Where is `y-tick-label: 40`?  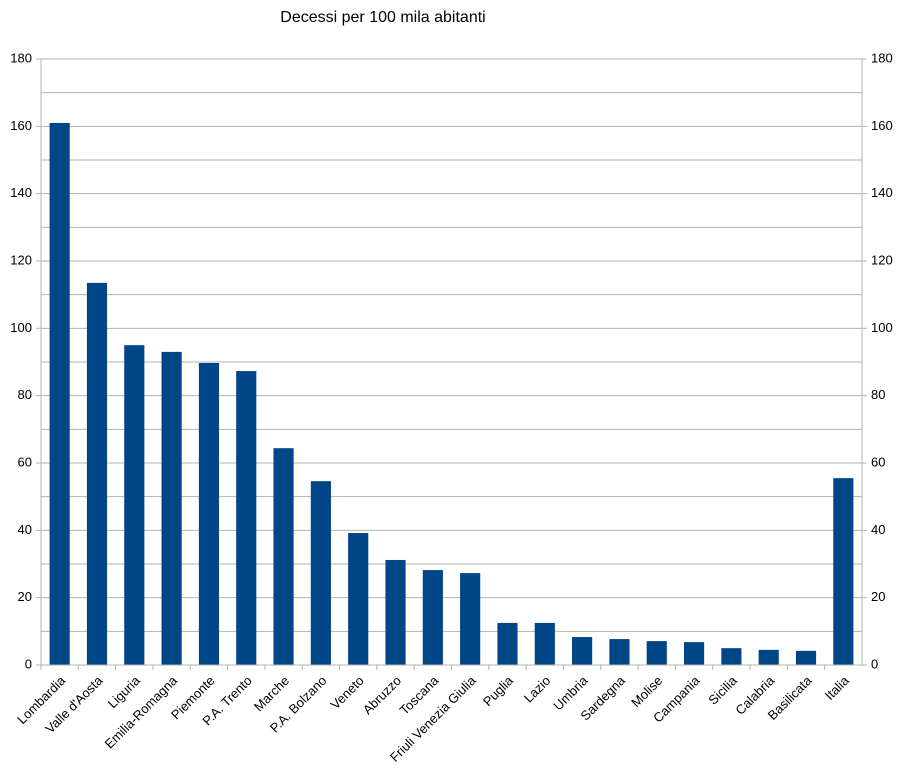 y-tick-label: 40 is located at coordinates (25, 529).